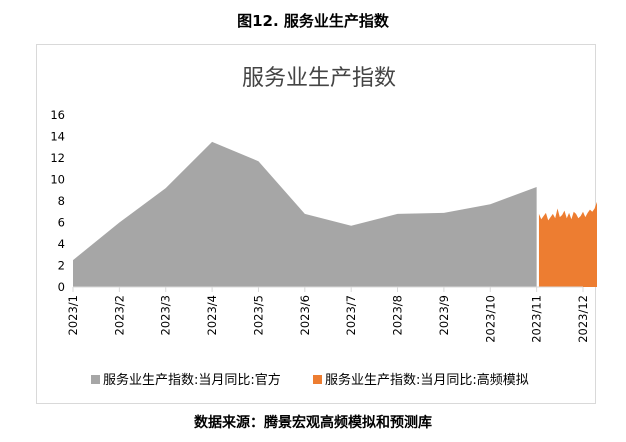 The width and height of the screenshot is (626, 442). I want to click on y-tick-label: 6, so click(61, 223).